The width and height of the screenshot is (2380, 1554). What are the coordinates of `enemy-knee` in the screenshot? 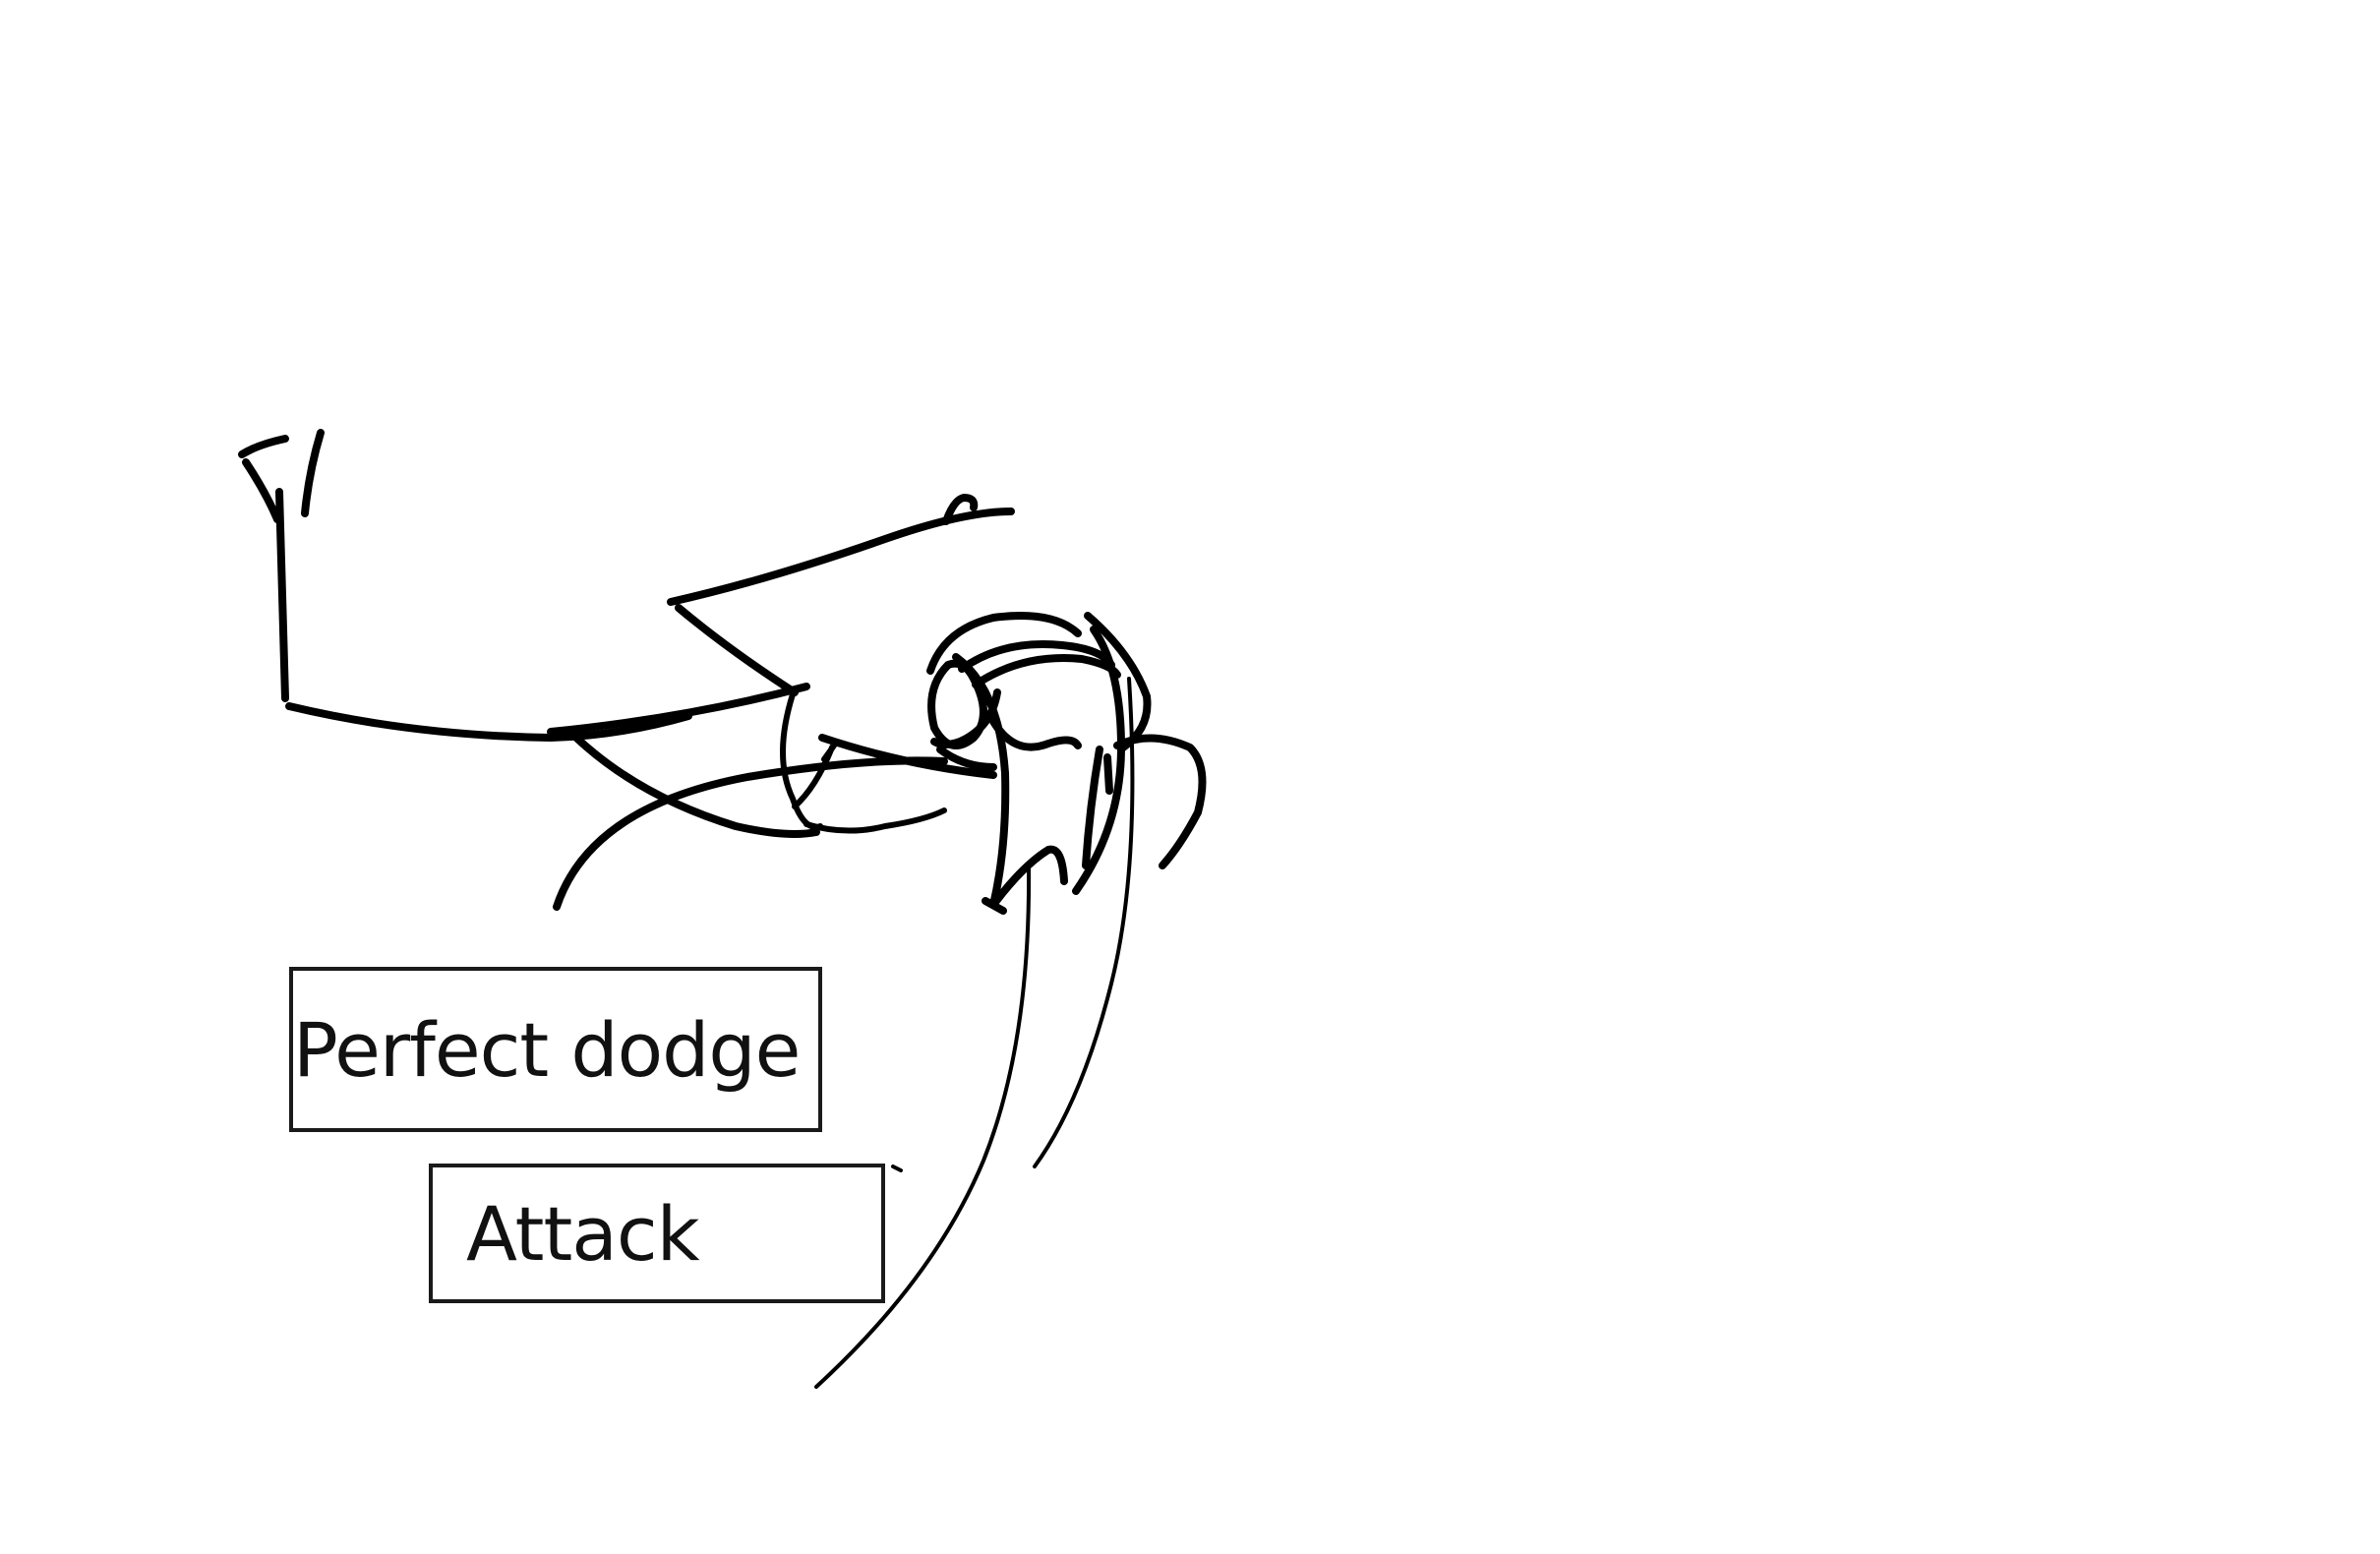 It's located at (815, 775).